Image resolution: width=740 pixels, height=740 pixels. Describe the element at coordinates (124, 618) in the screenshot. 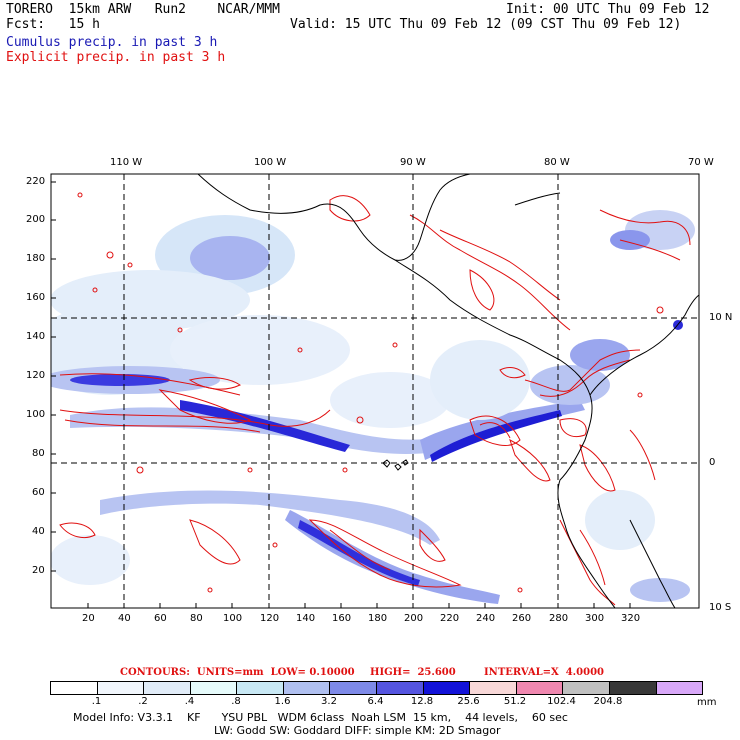

I see `x-tick-label: 40` at that location.